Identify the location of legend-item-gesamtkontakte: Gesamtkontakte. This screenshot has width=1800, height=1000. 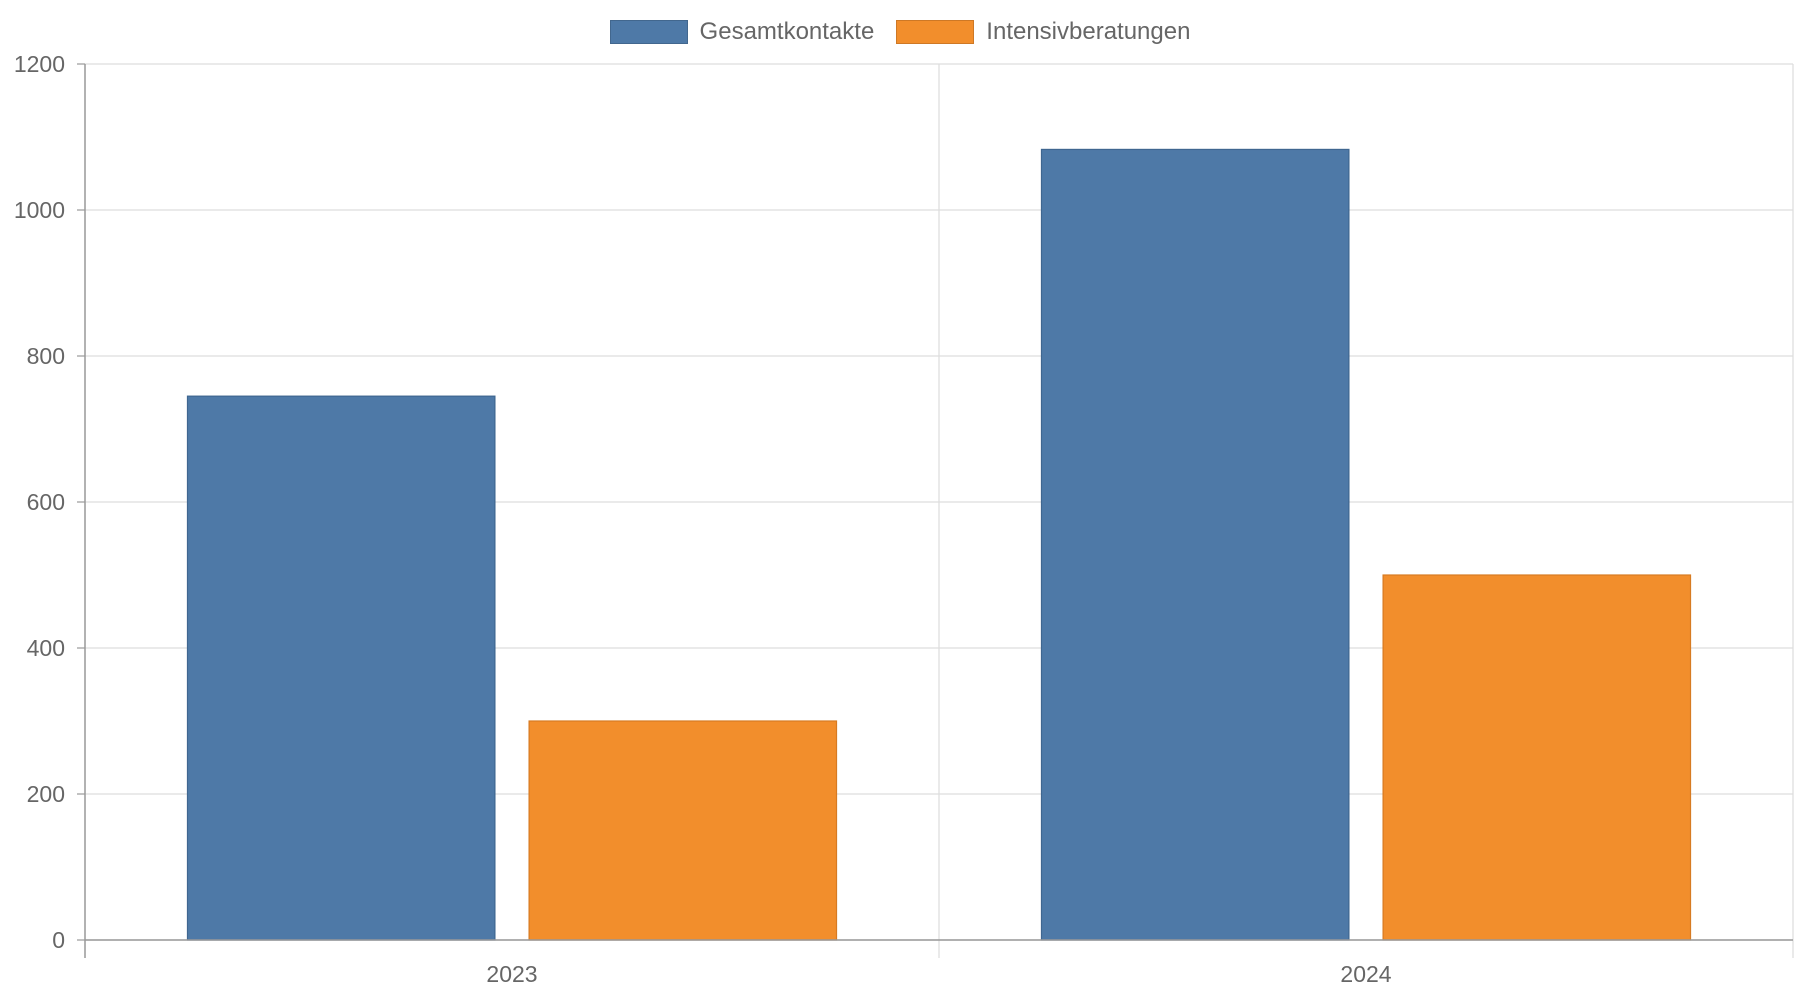
(742, 32).